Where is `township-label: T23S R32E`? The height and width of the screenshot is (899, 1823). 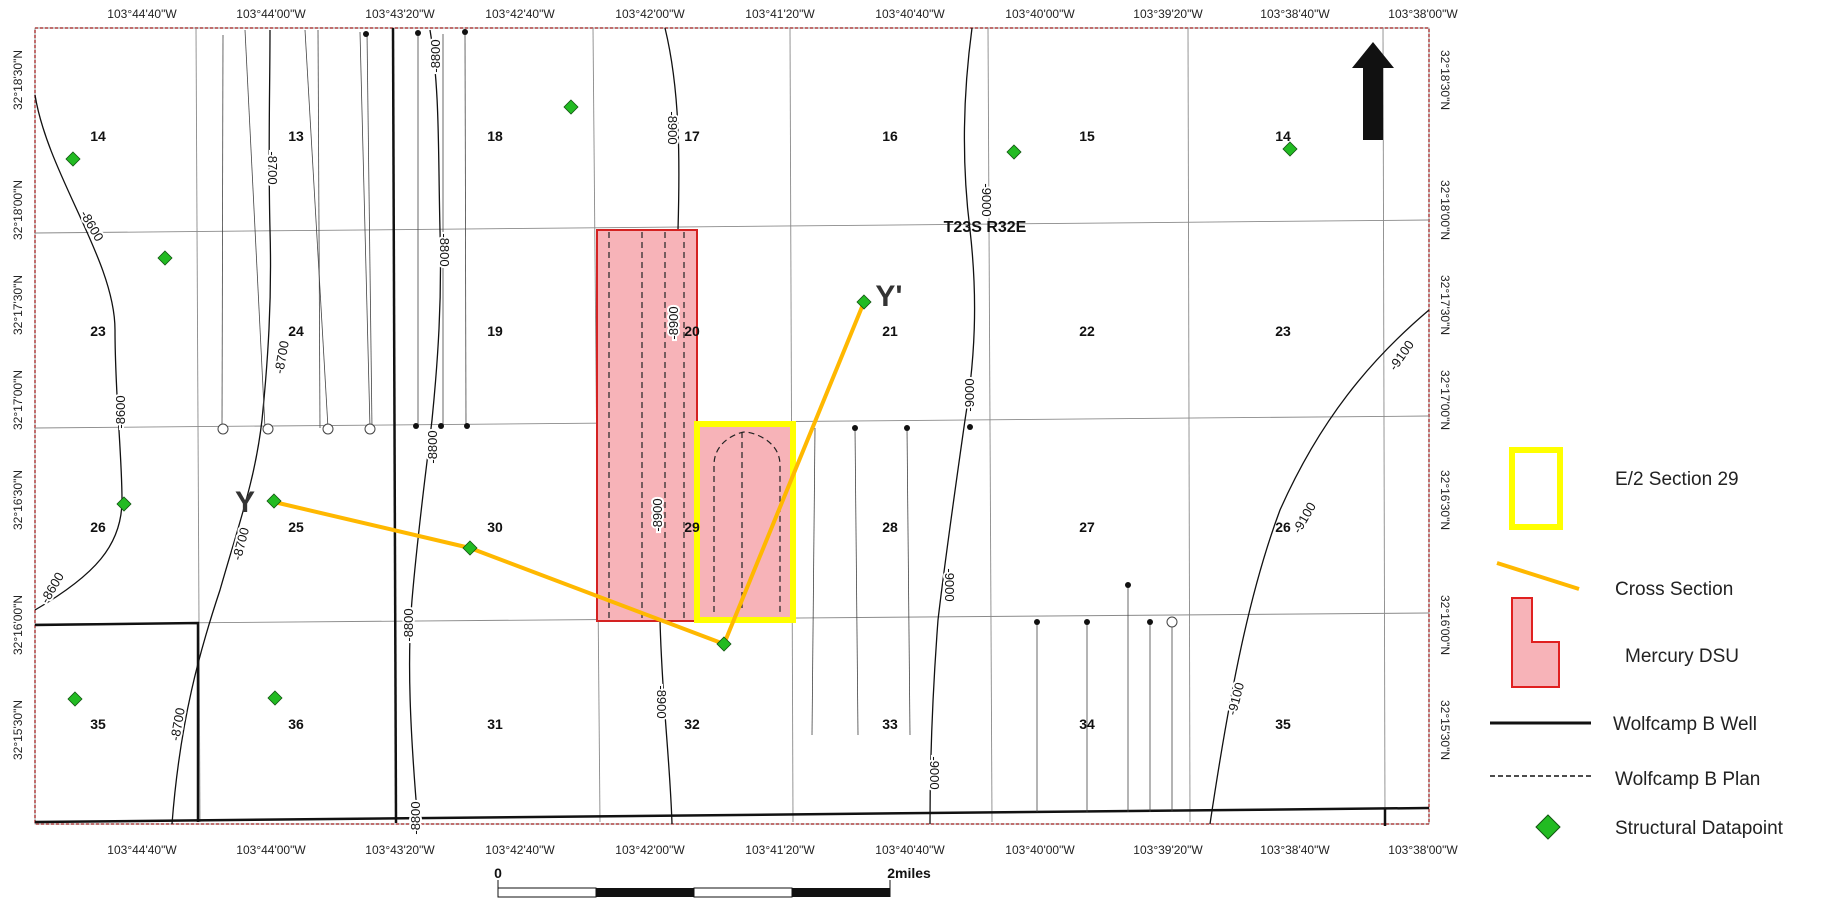
township-label: T23S R32E is located at coordinates (985, 227).